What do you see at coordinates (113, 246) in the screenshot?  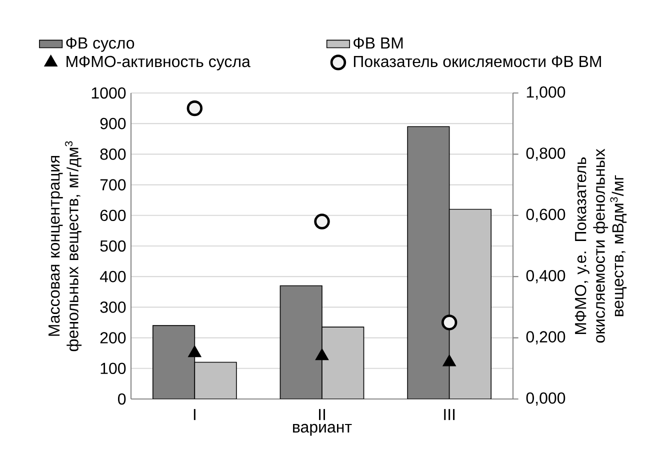 I see `y-tick-label: 500` at bounding box center [113, 246].